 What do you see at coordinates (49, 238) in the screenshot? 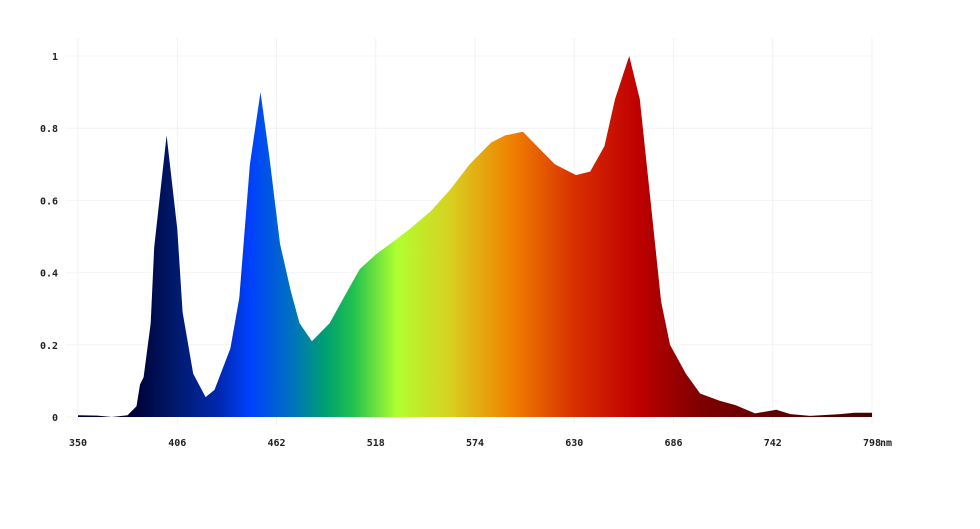
I see `y-axis: 0 0.2 0.4 0.6 0.8 1` at bounding box center [49, 238].